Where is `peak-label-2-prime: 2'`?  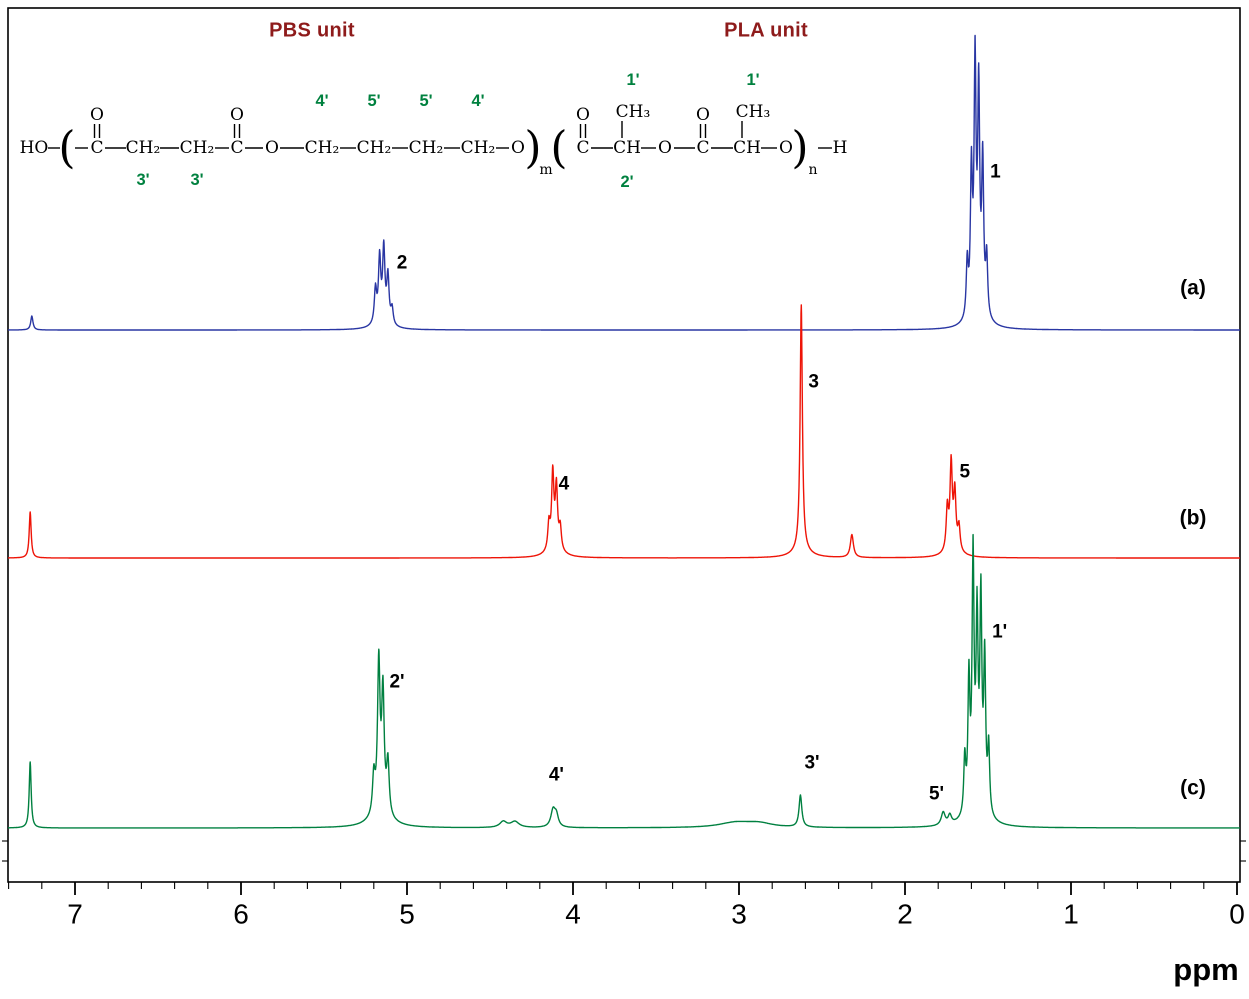 peak-label-2-prime: 2' is located at coordinates (396, 682).